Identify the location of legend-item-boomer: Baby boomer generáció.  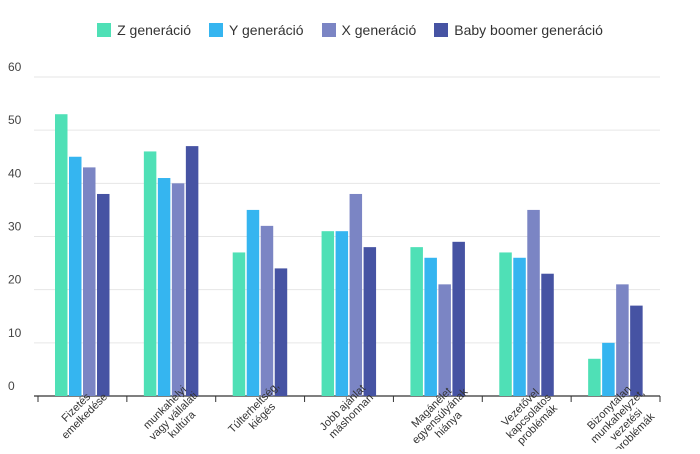
(518, 30).